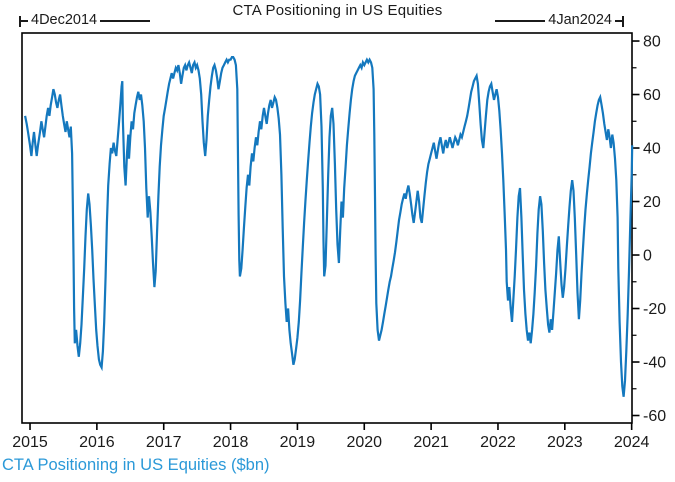 This screenshot has width=675, height=482. Describe the element at coordinates (498, 442) in the screenshot. I see `x-tick-label: 2022` at that location.